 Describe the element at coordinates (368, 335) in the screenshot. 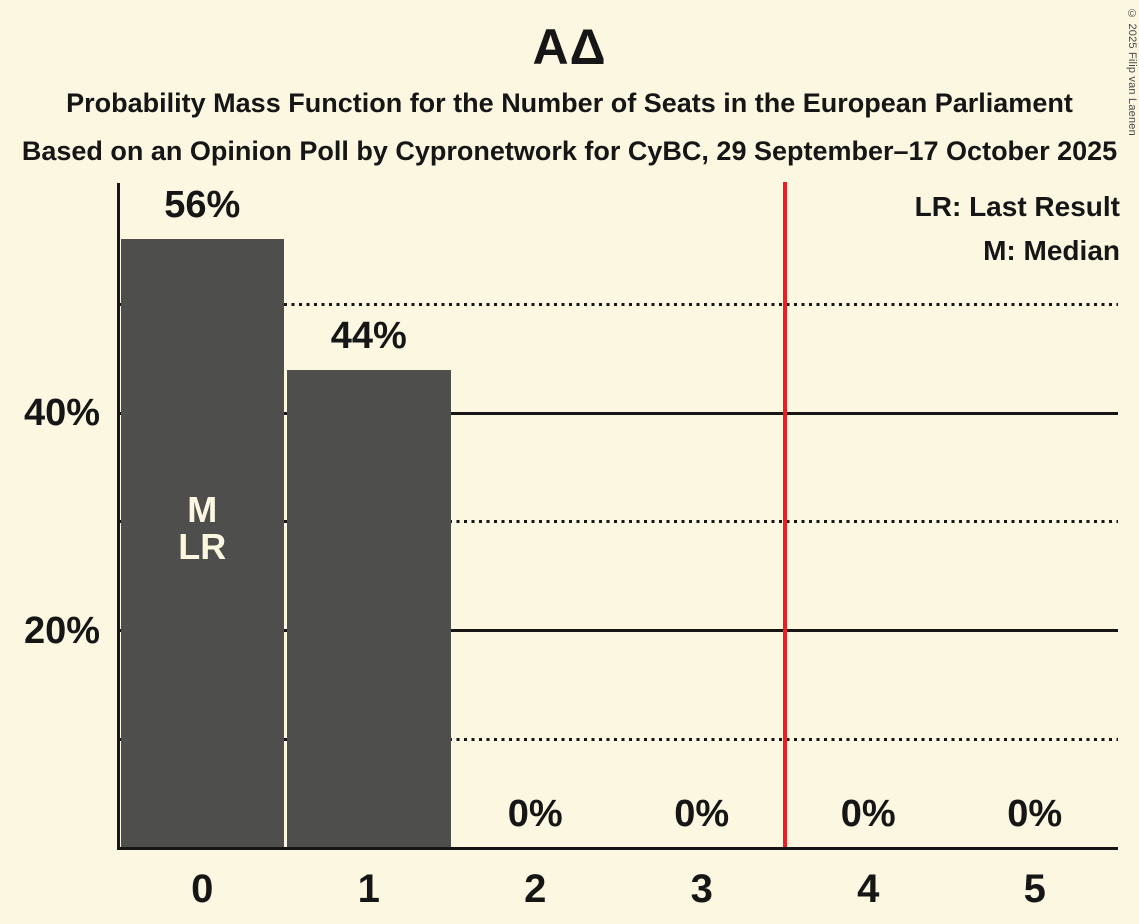

I see `bar-value-label-1: 44%` at that location.